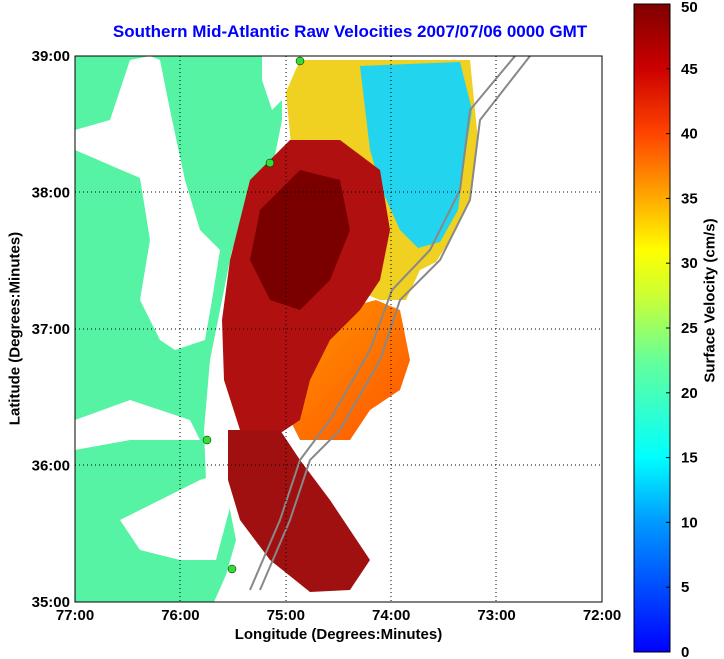 Image resolution: width=724 pixels, height=659 pixels. Describe the element at coordinates (416, 155) in the screenshot. I see `velocity-field-cyan` at that location.